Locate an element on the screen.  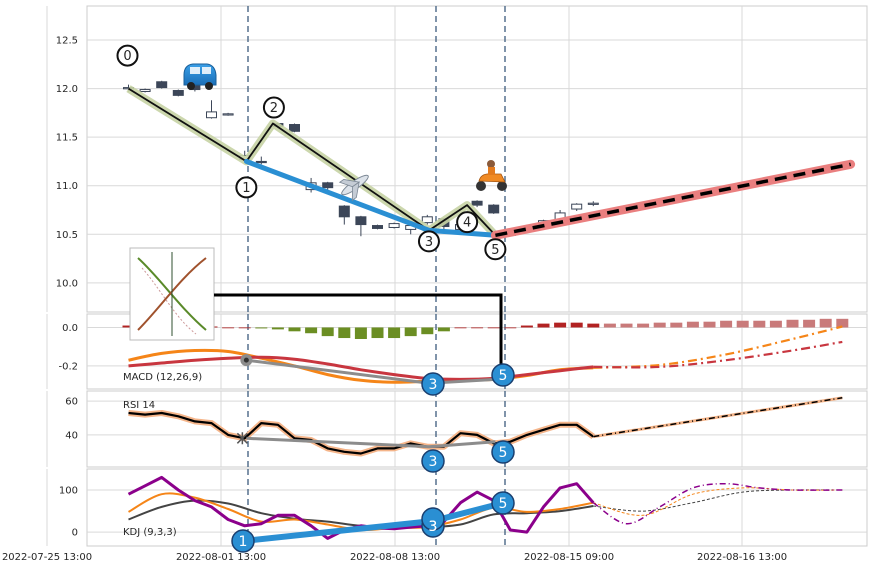
rider-torso is located at coordinates (491, 171).